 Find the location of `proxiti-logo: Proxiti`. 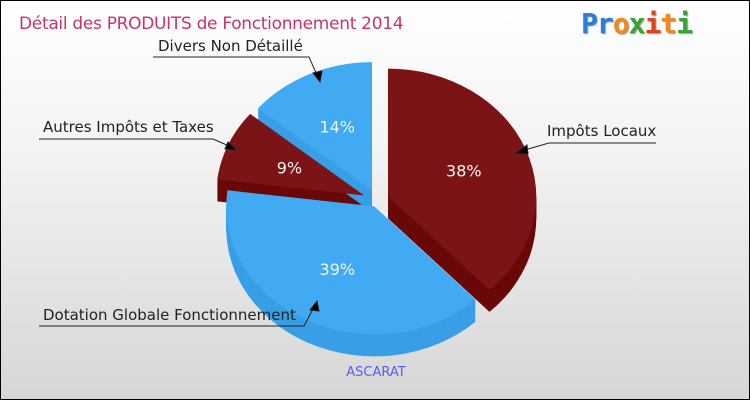

proxiti-logo: Proxiti is located at coordinates (637, 23).